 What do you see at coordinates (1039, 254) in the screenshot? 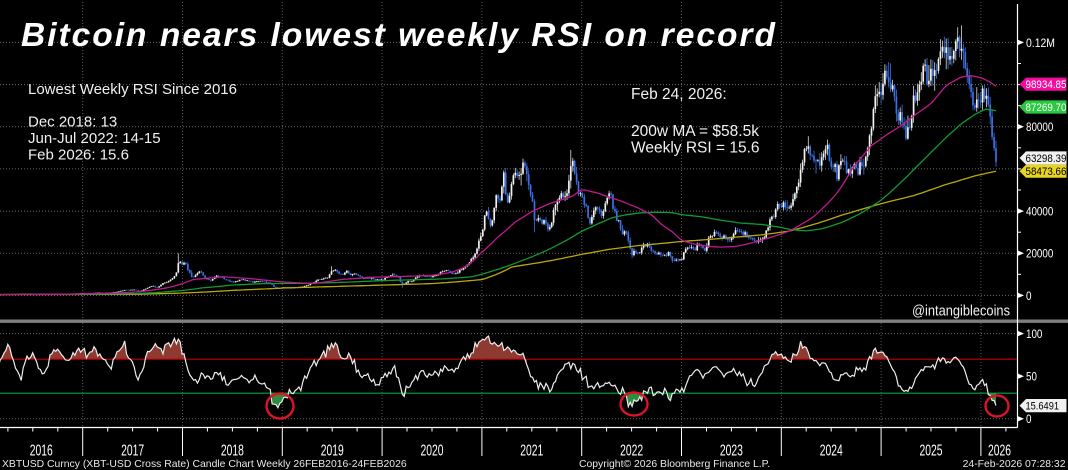
I see `svg-text: 20000` at bounding box center [1039, 254].